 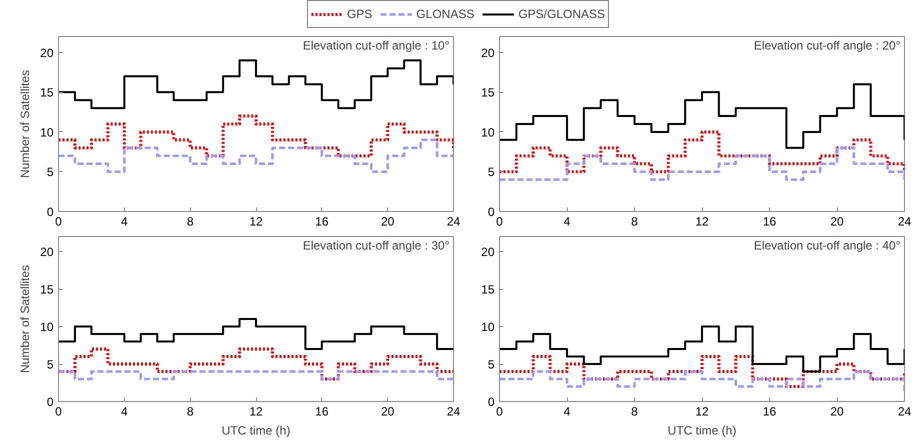 What do you see at coordinates (376, 45) in the screenshot?
I see `annotation: Elevation cut-off angle : 10°` at bounding box center [376, 45].